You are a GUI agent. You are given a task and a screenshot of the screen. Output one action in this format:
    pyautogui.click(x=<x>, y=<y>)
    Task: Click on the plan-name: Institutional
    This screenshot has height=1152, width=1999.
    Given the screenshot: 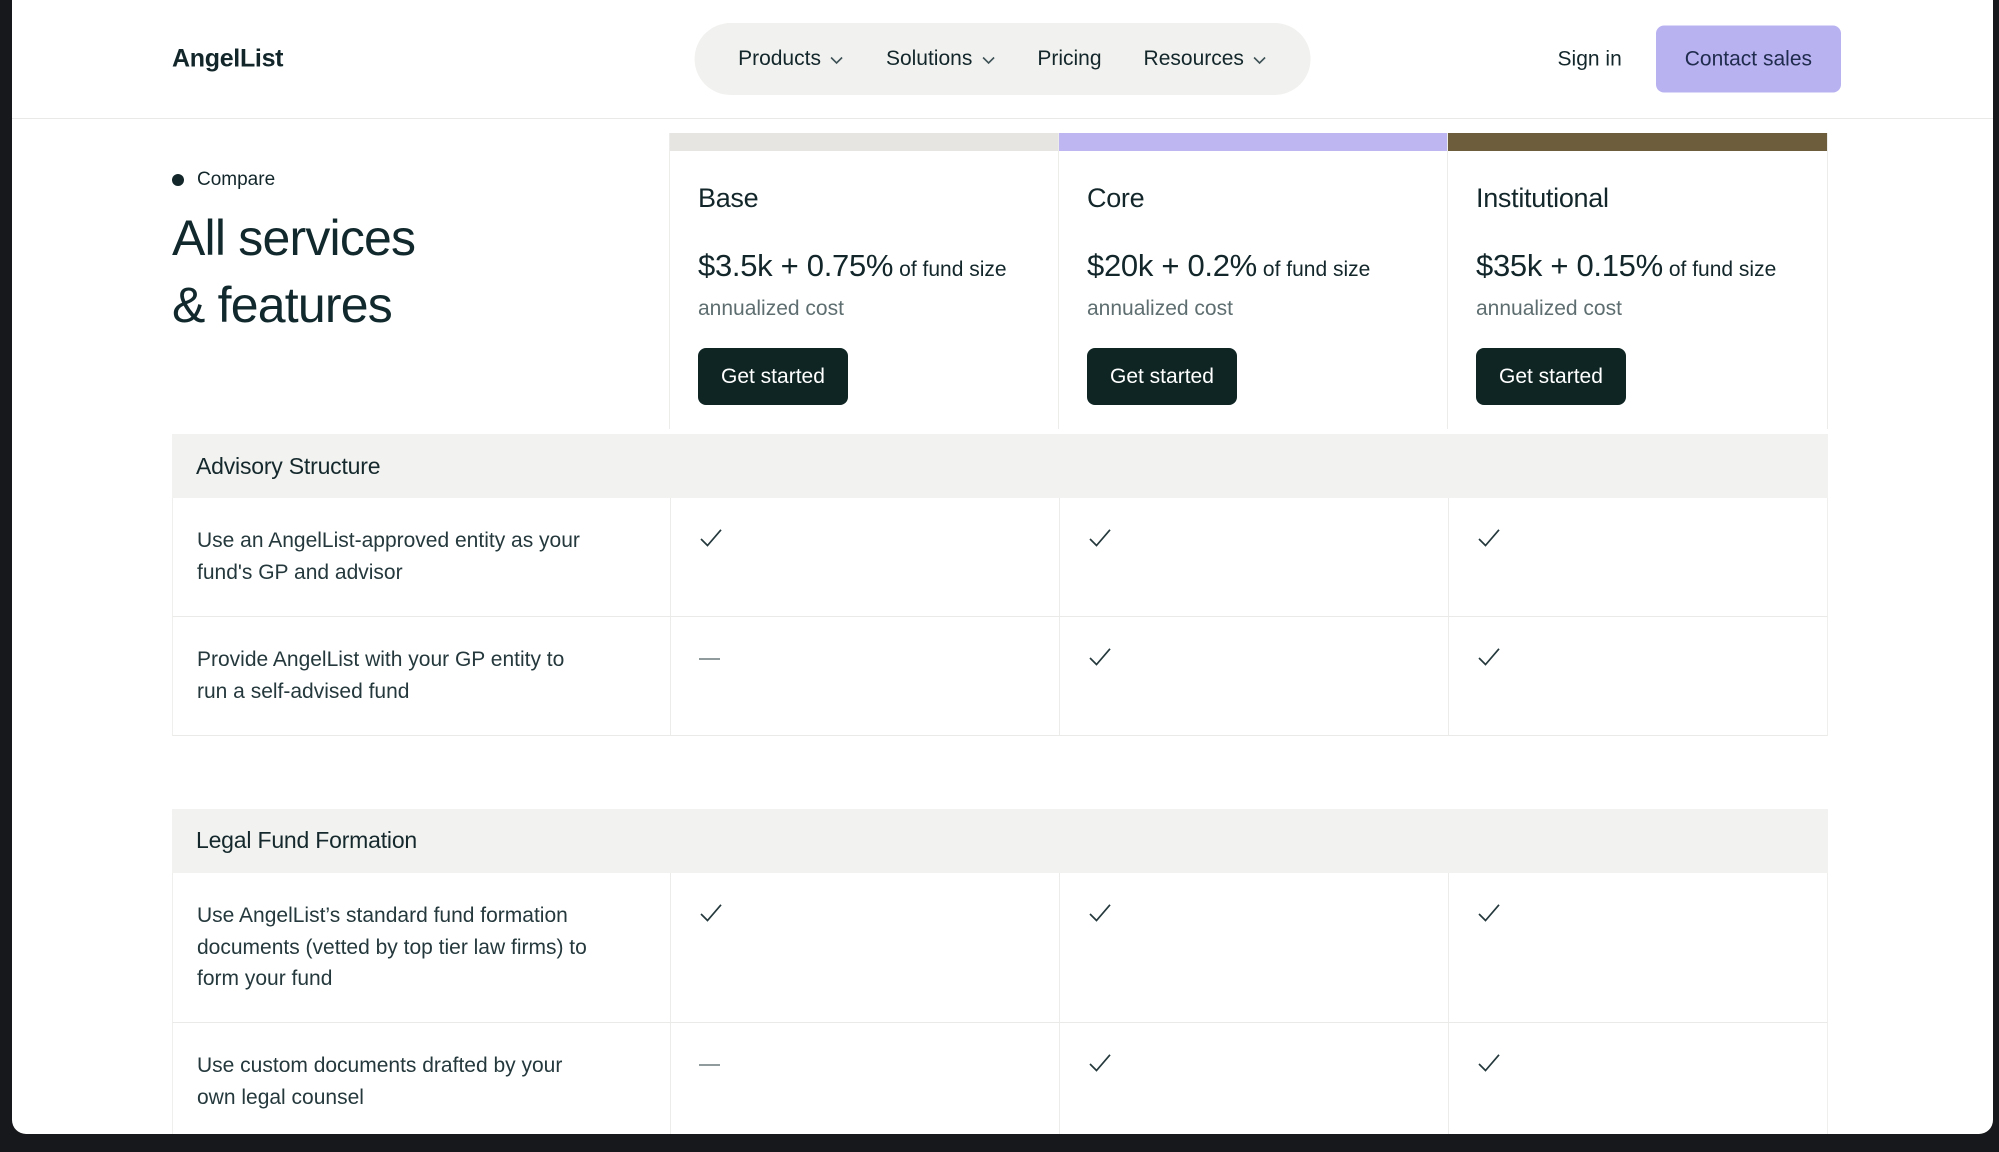 What is the action you would take?
    pyautogui.click(x=1542, y=198)
    